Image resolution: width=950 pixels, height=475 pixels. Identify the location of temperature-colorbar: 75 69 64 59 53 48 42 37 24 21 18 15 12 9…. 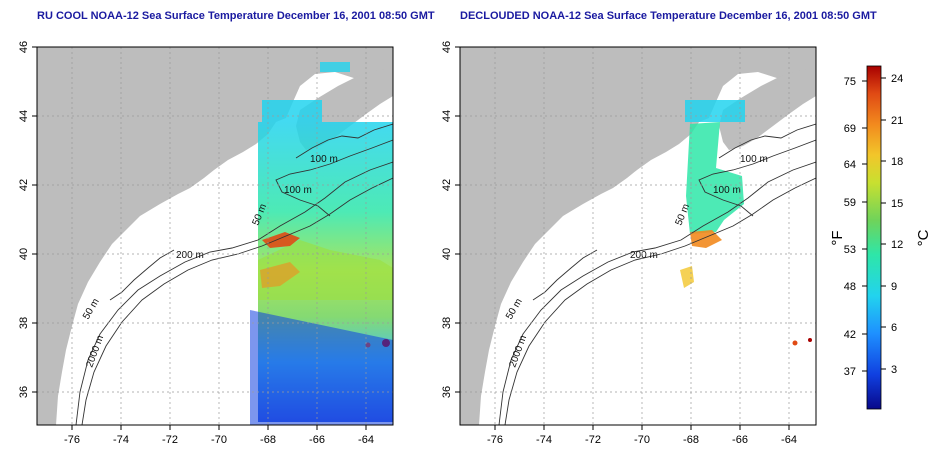
(880, 237).